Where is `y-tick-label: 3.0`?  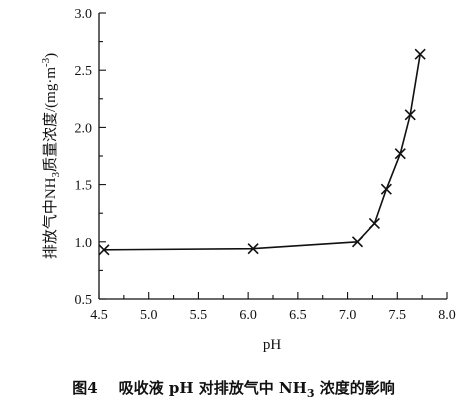
y-tick-label: 3.0 is located at coordinates (84, 14).